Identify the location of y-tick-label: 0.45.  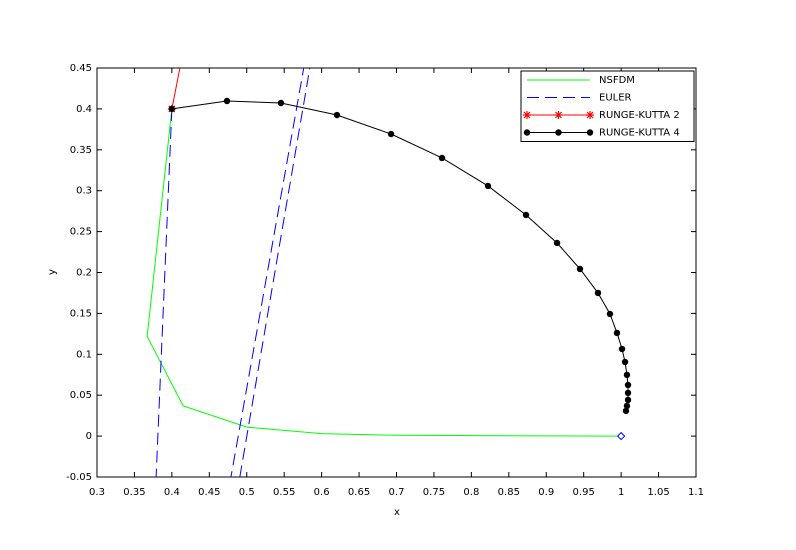
(81, 68).